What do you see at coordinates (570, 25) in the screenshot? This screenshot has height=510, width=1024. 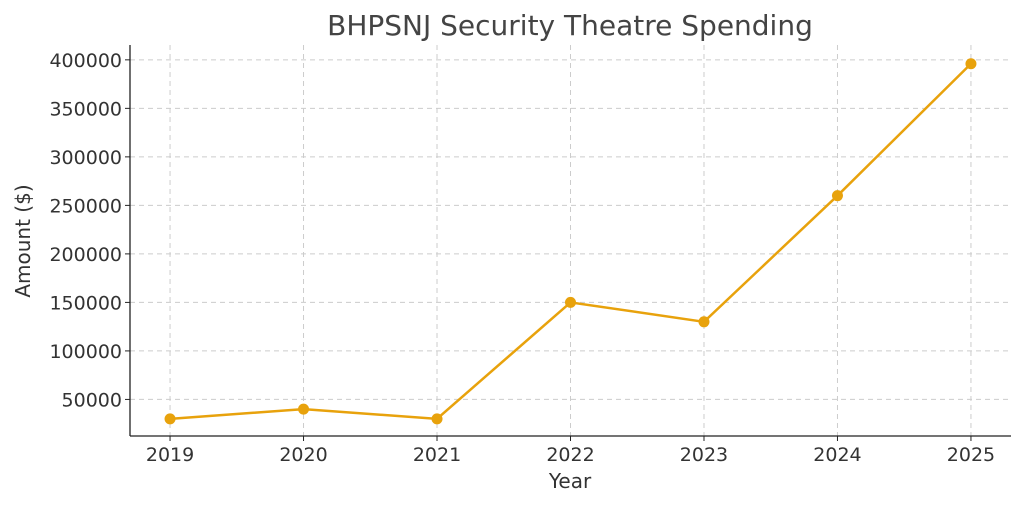 I see `chart-title: BHPSNJ Security Theatre Spending` at bounding box center [570, 25].